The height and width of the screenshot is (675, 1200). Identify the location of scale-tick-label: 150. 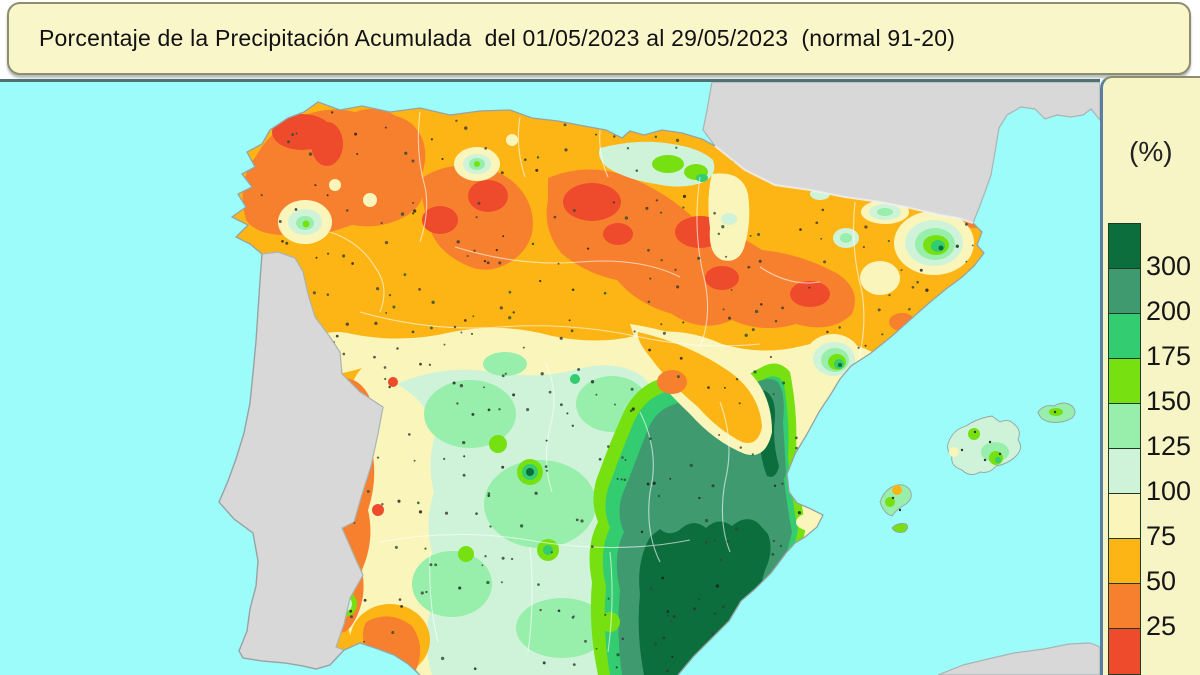
(1169, 400).